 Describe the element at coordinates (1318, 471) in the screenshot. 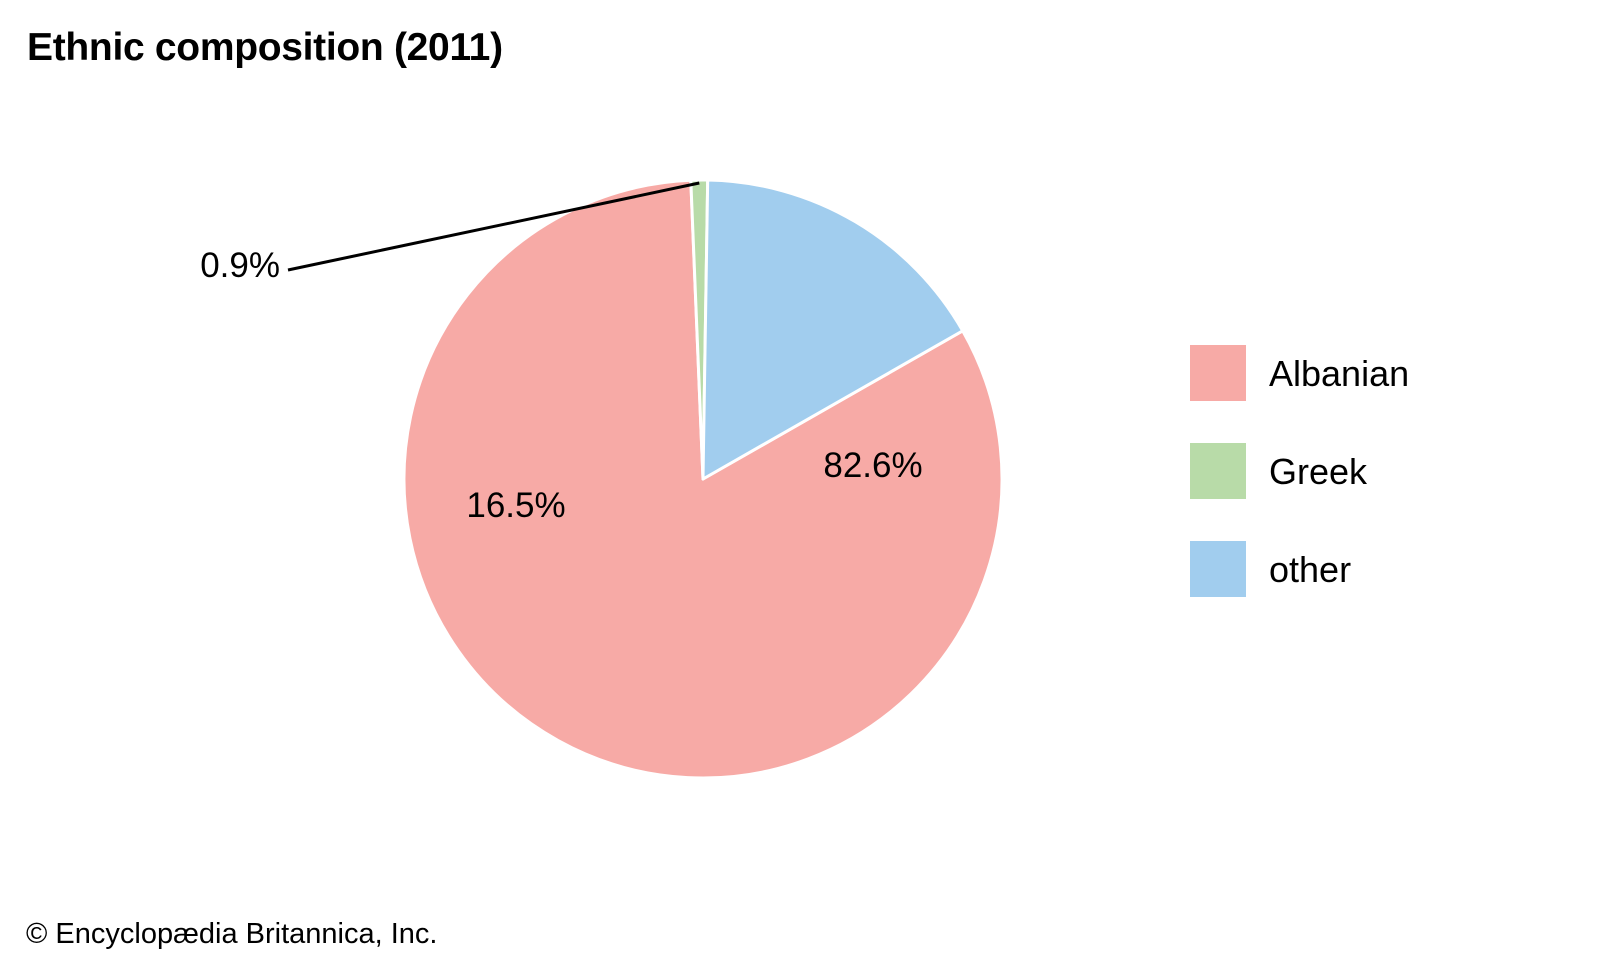

I see `legend-label-greek: Greek` at that location.